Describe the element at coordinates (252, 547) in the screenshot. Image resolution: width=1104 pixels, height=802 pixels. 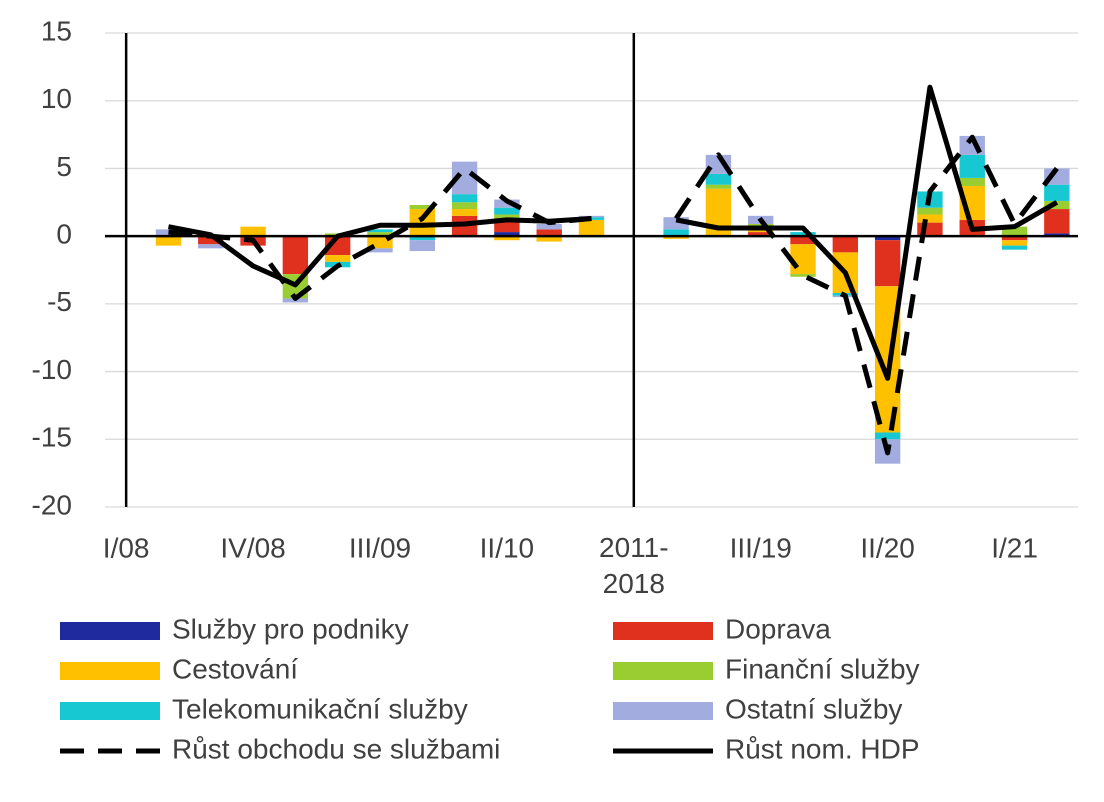
I see `x-tick-label: IV/08` at that location.